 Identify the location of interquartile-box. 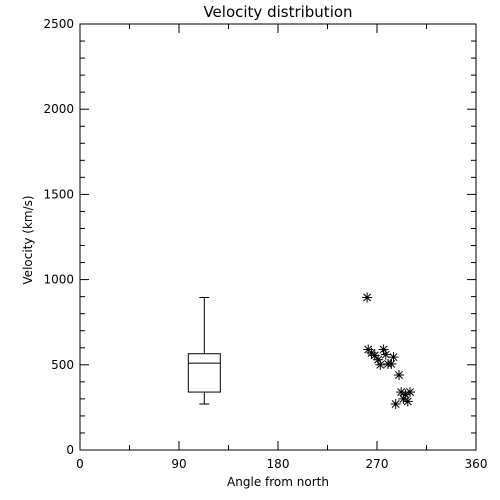
(204, 373).